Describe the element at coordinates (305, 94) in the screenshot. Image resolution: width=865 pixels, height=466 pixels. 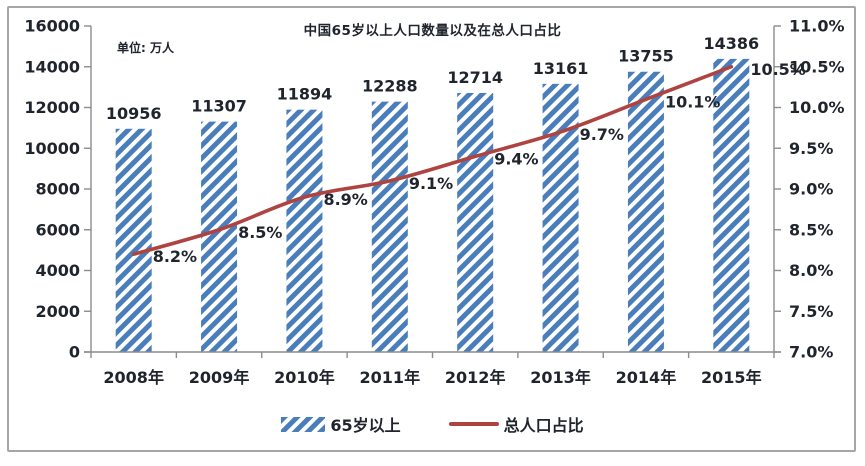
I see `bar-value-label: 11894` at that location.